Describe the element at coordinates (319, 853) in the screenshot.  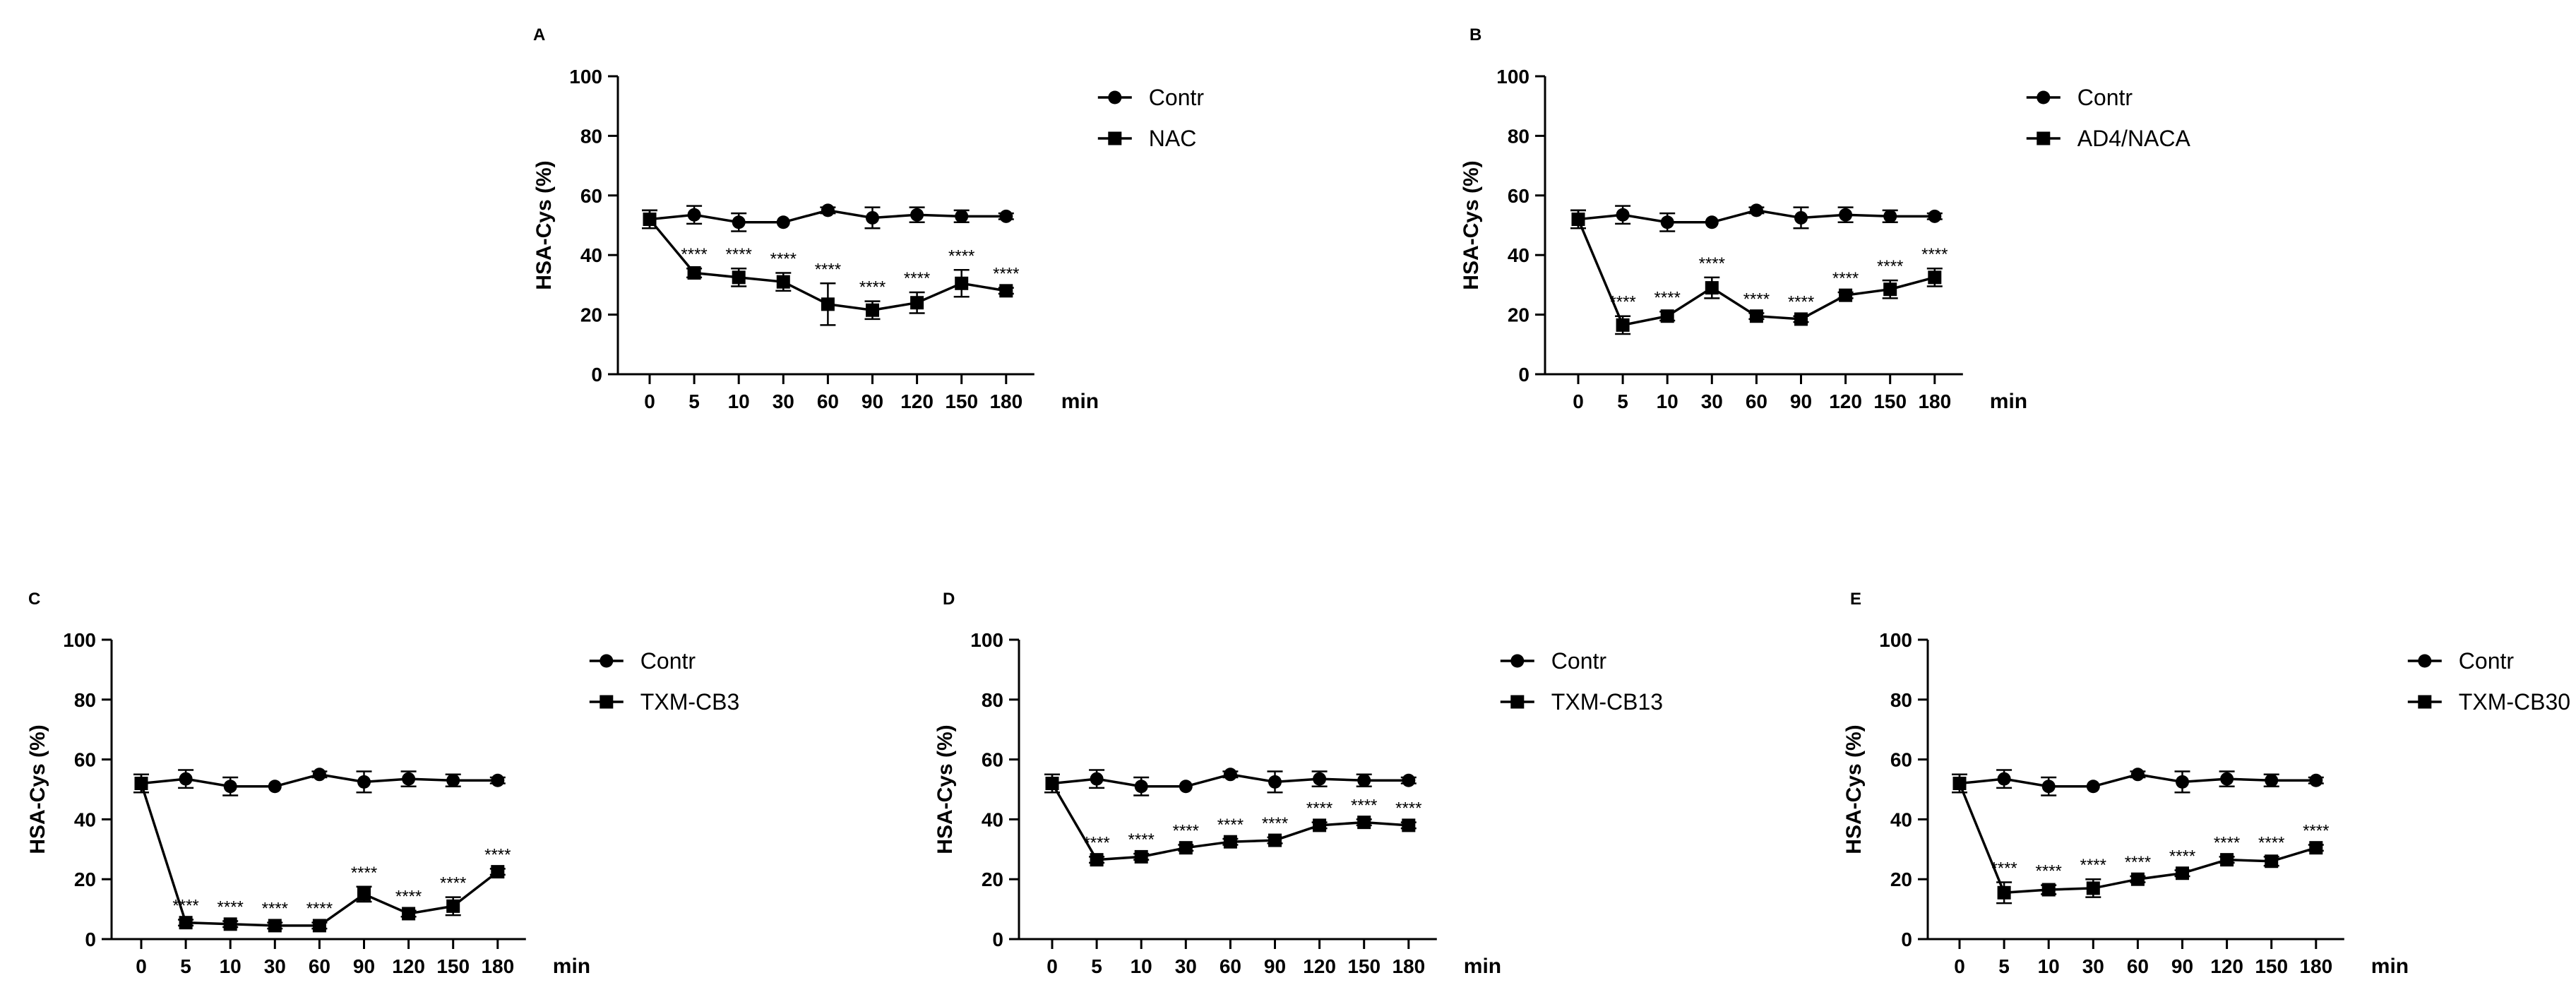
I see `series-txm-cb3` at that location.